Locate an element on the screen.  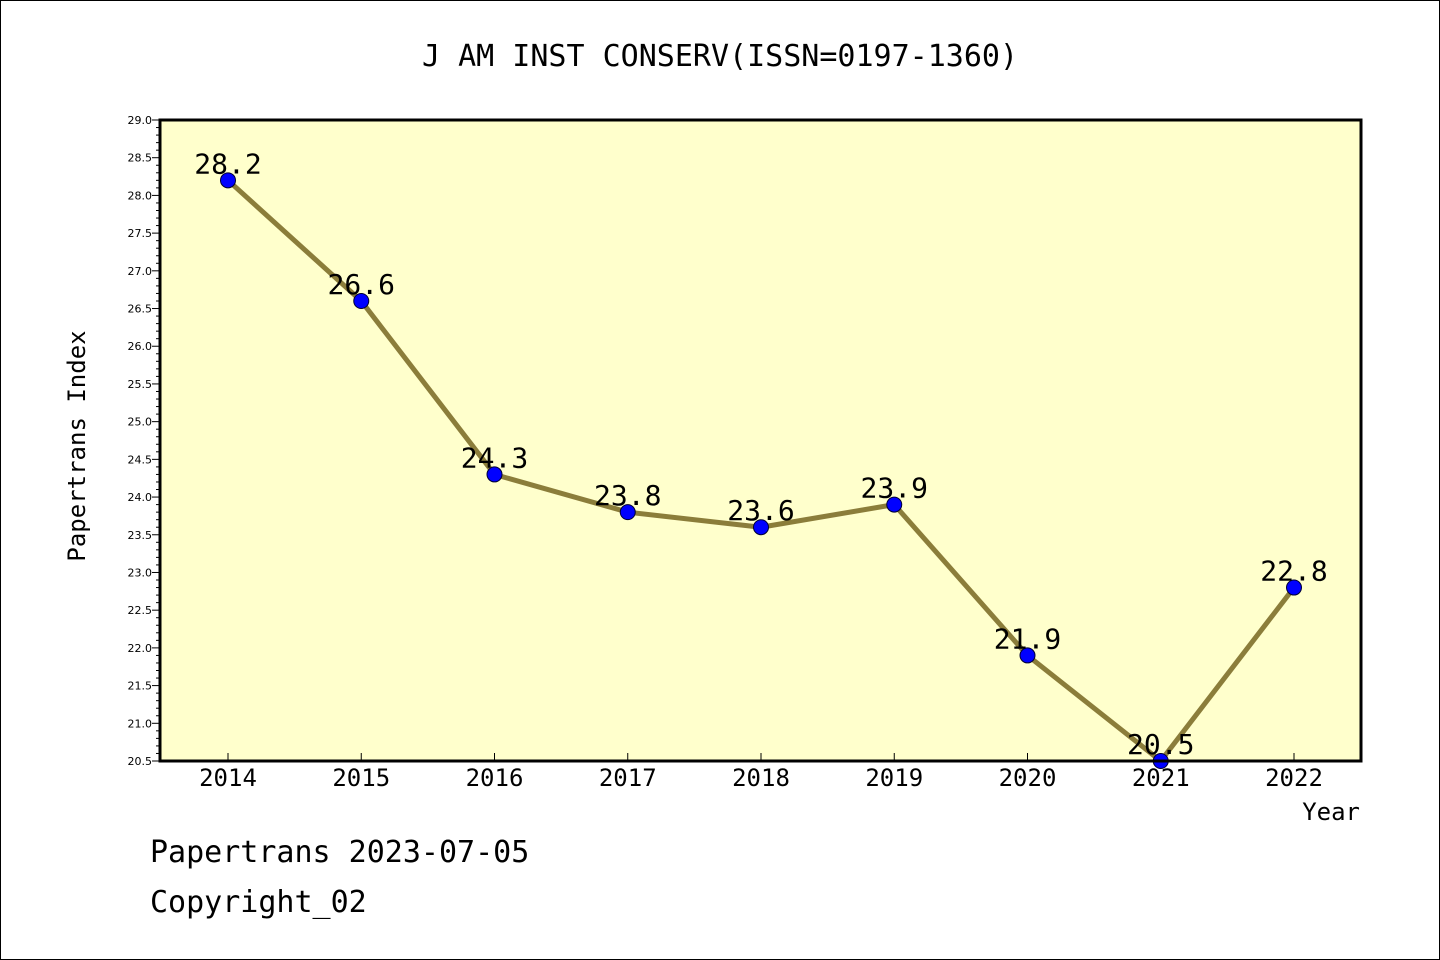
y-tick-label: 24.5 is located at coordinates (140, 459).